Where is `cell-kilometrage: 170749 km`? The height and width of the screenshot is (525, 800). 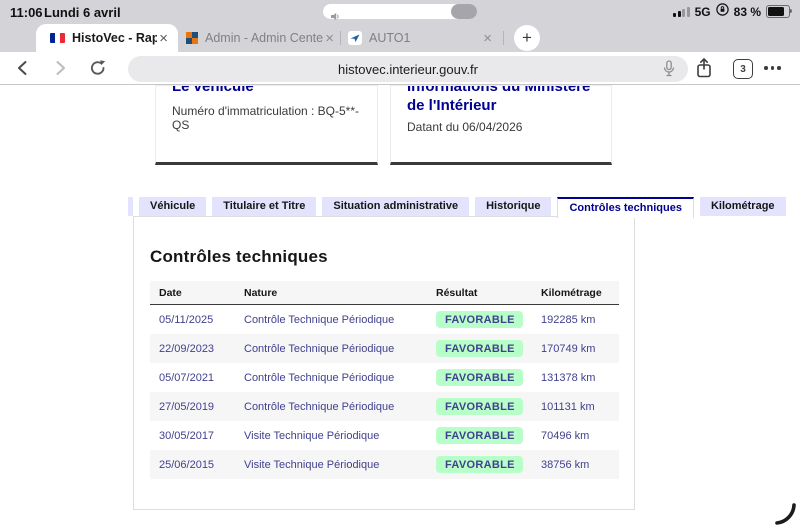 cell-kilometrage: 170749 km is located at coordinates (568, 348).